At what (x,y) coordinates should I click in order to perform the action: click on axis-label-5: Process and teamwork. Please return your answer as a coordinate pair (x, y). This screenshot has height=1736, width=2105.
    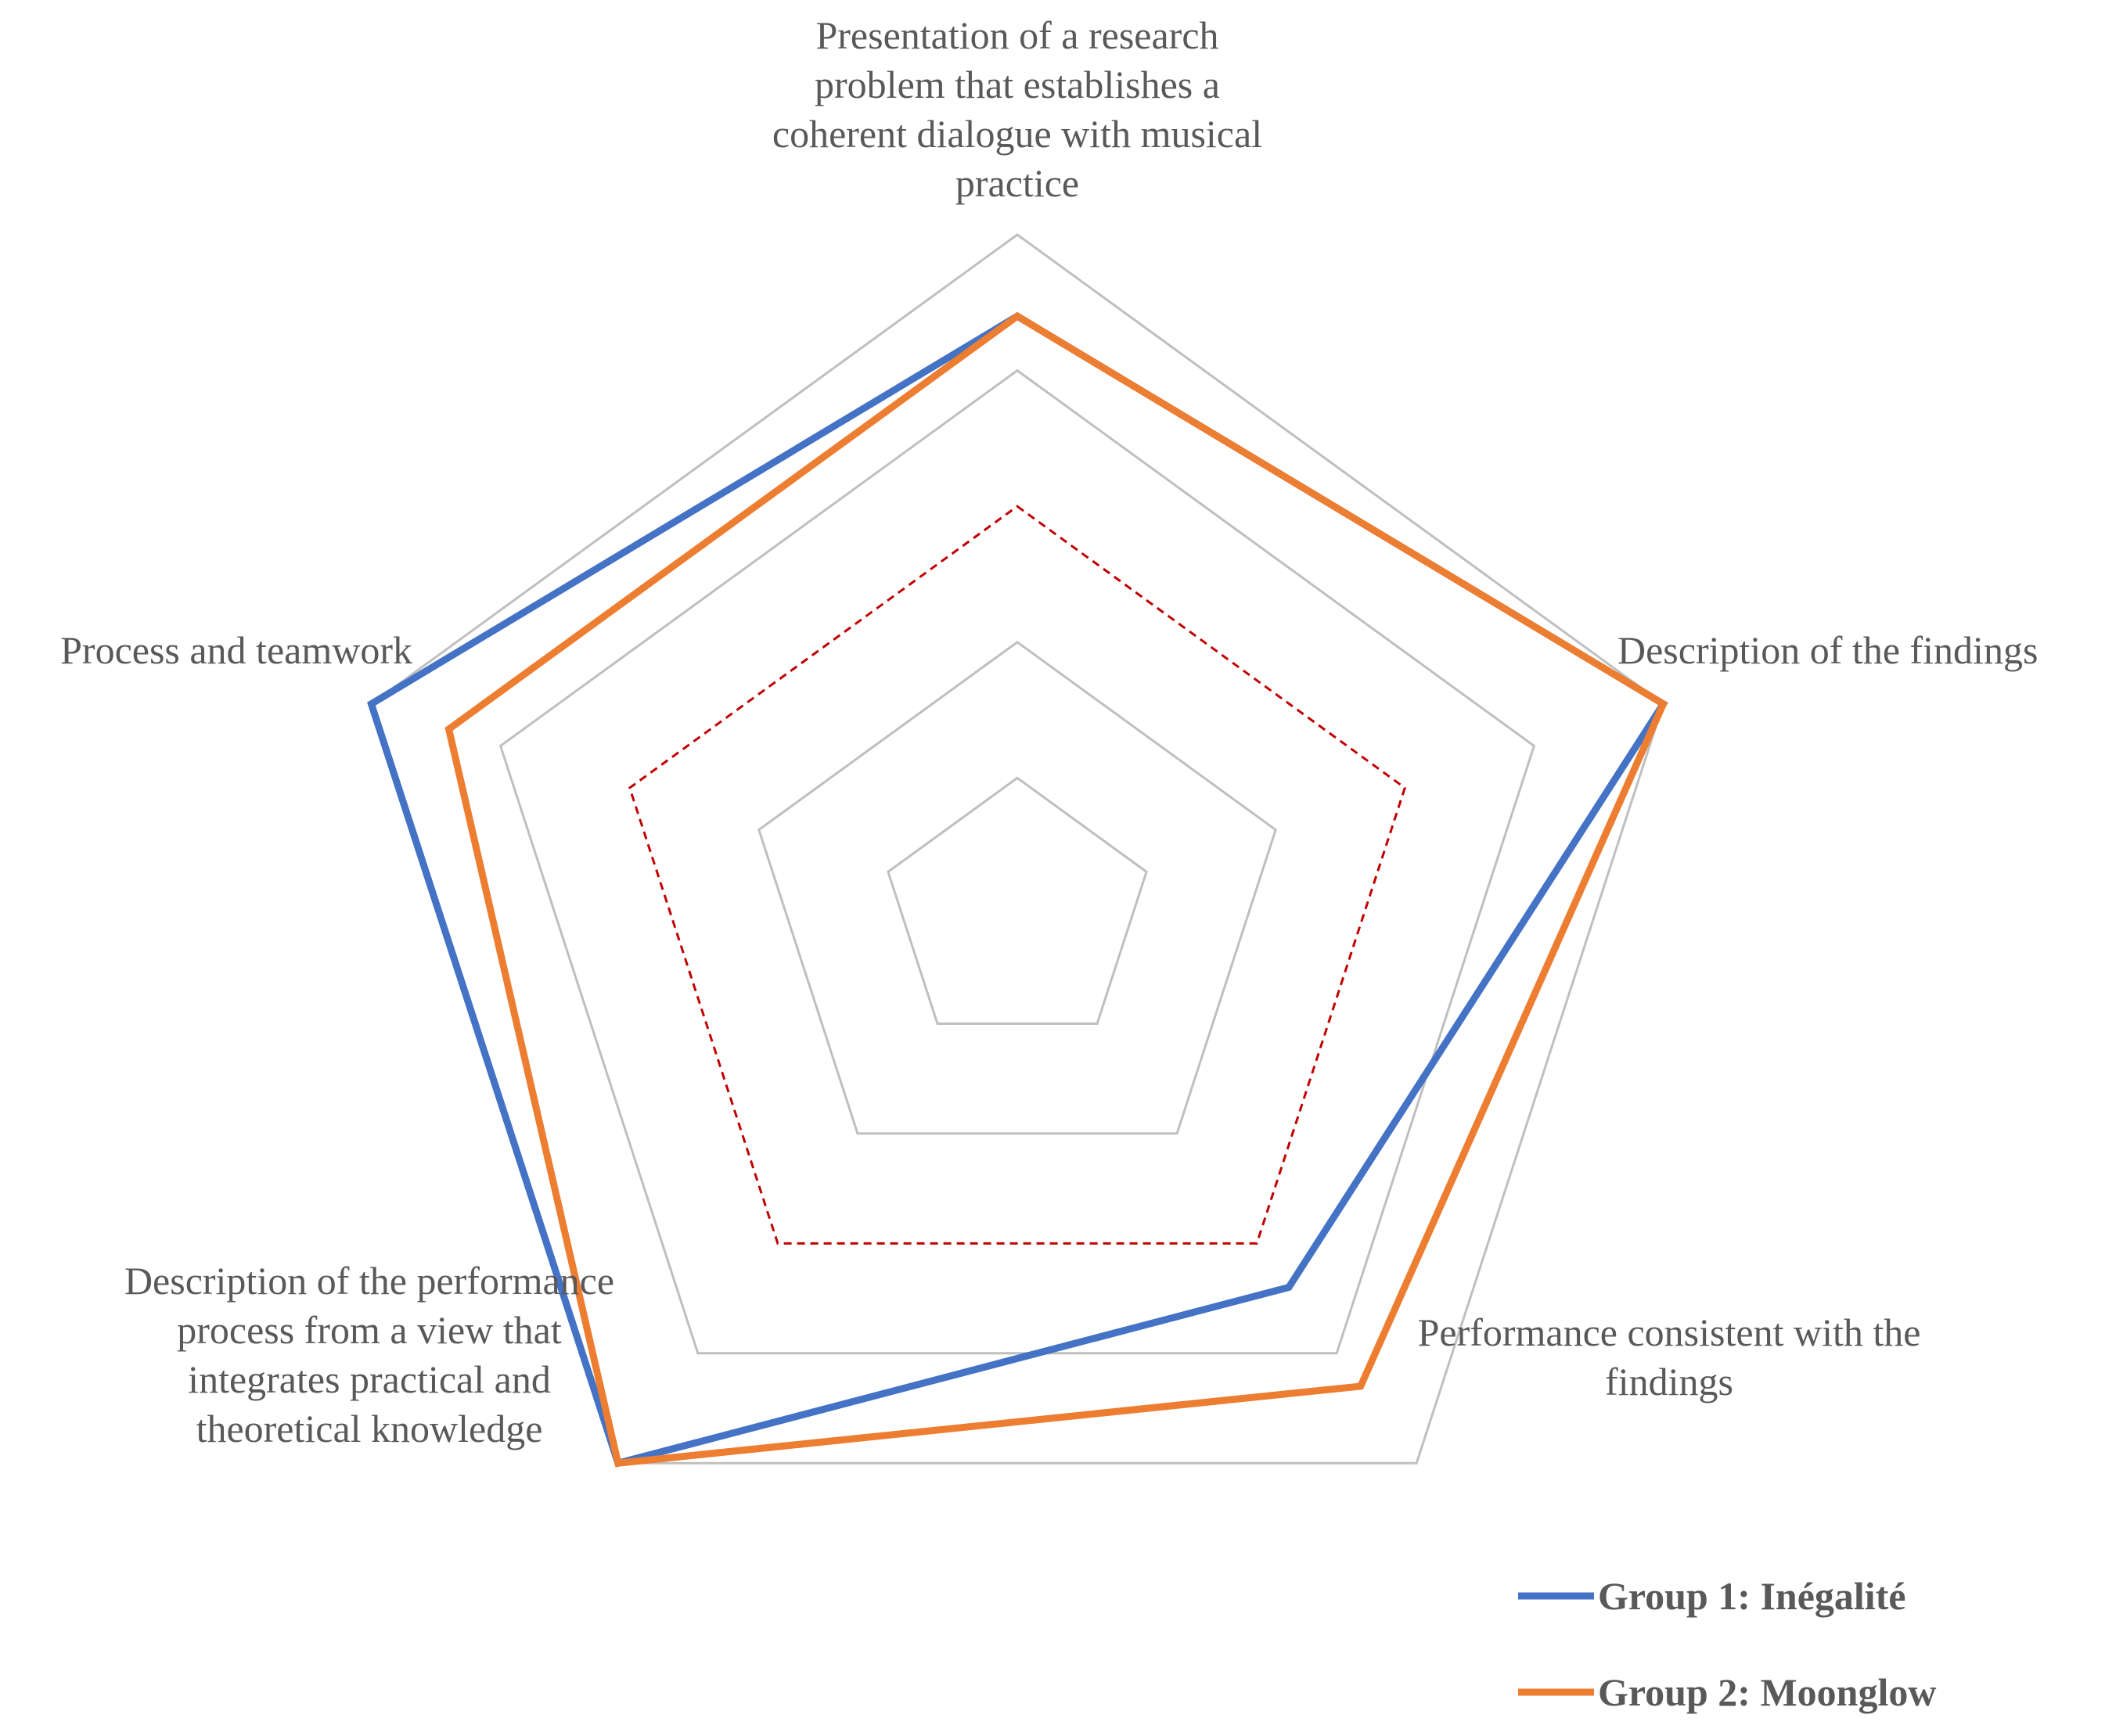
    Looking at the image, I should click on (236, 650).